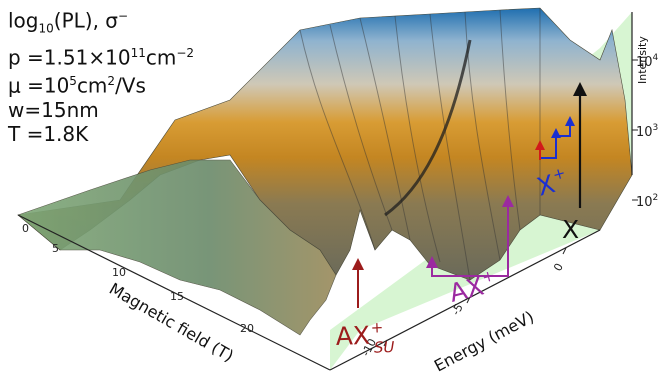  What do you see at coordinates (428, 128) in the screenshot?
I see `dark-ridge` at bounding box center [428, 128].